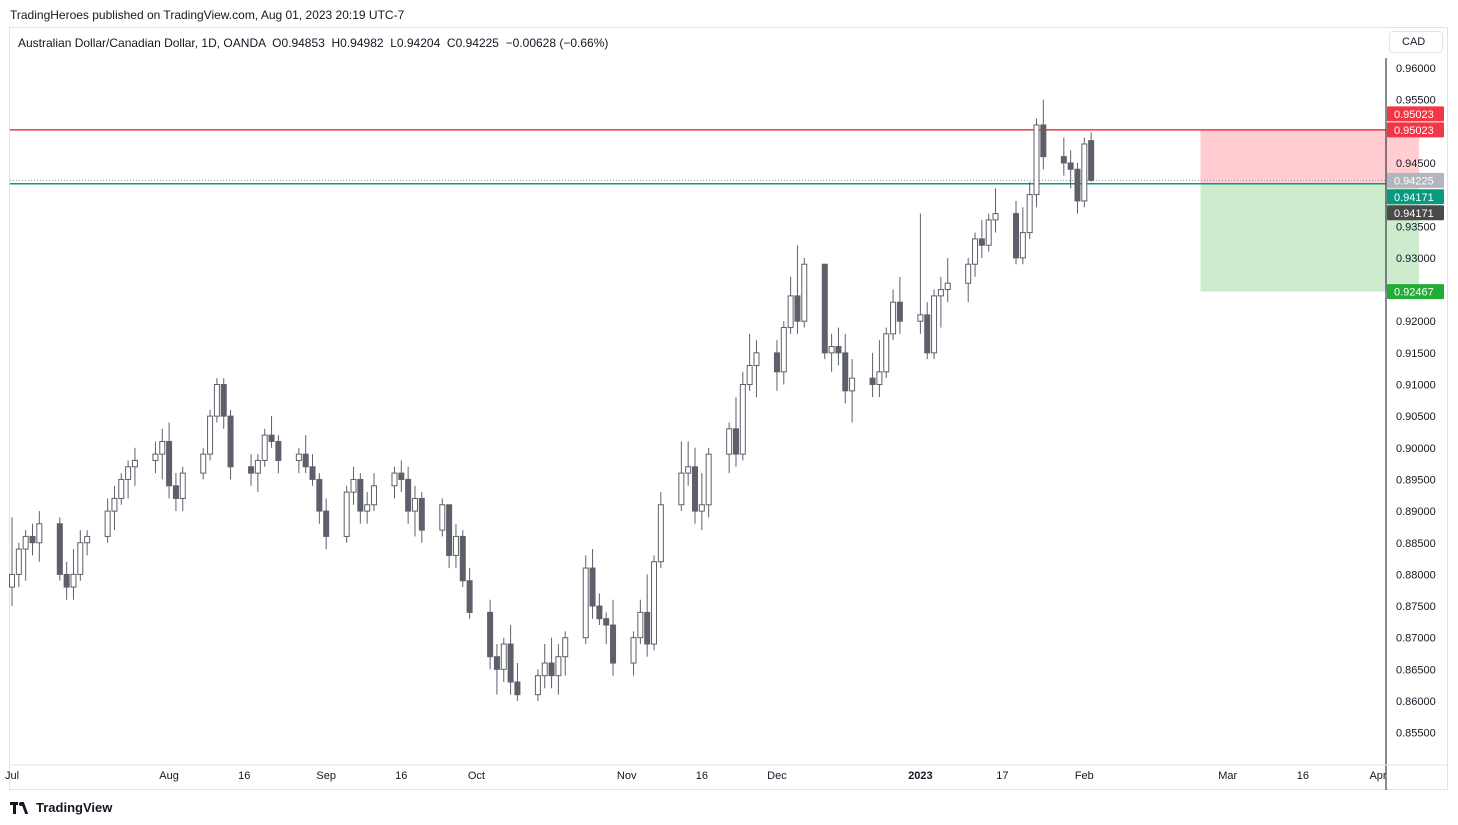 This screenshot has width=1458, height=825. Describe the element at coordinates (1416, 639) in the screenshot. I see `price-tick-label: 0.87000` at that location.